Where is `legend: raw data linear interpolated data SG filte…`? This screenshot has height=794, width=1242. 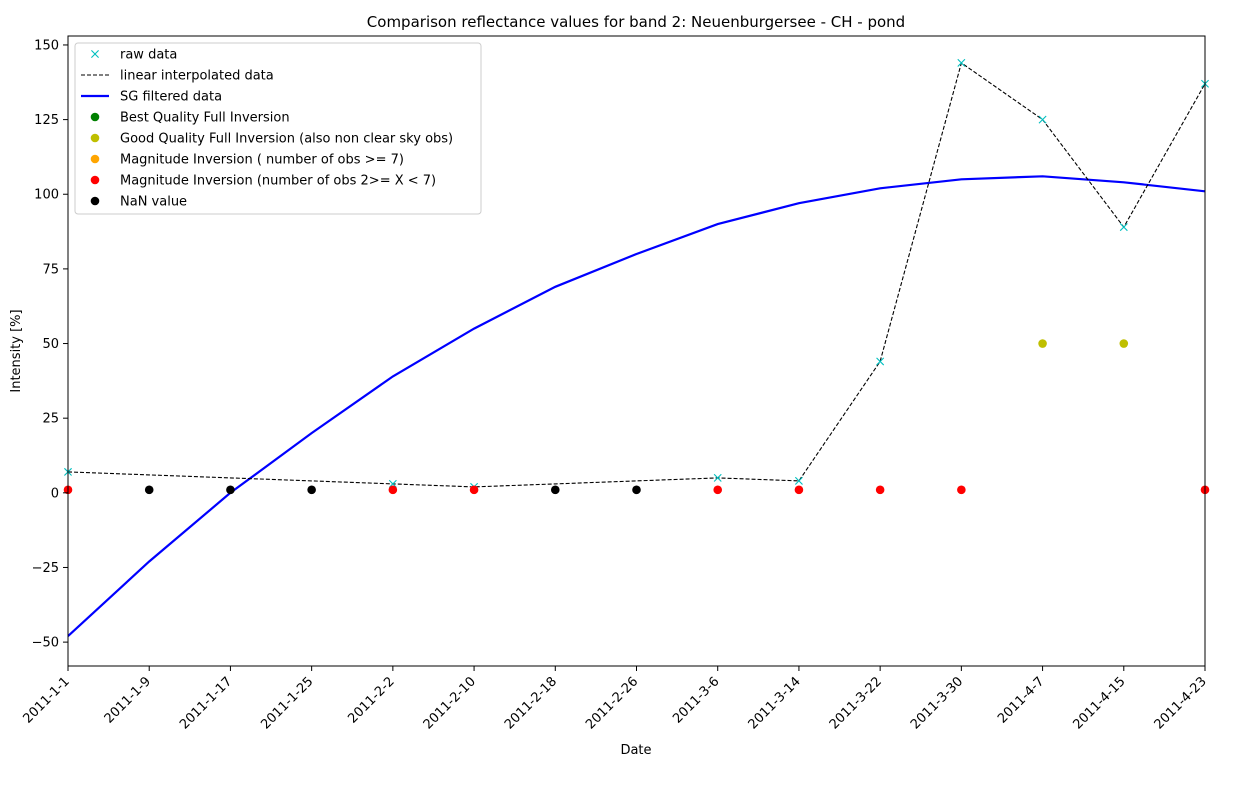
legend: raw data linear interpolated data SG filte… is located at coordinates (278, 128).